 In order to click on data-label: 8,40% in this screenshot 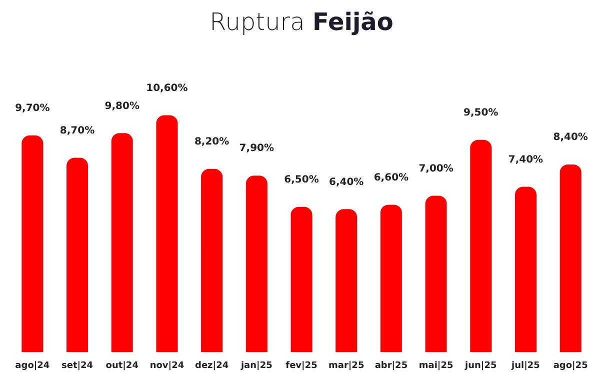, I will do `click(570, 138)`.